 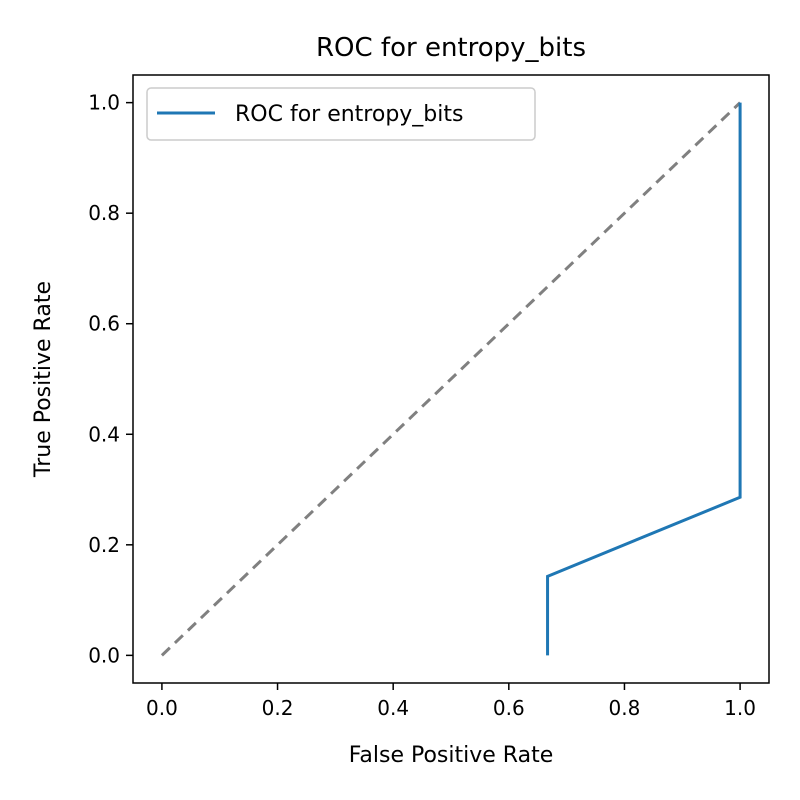 What do you see at coordinates (451, 48) in the screenshot?
I see `chart-title: ROC for entropy_bits` at bounding box center [451, 48].